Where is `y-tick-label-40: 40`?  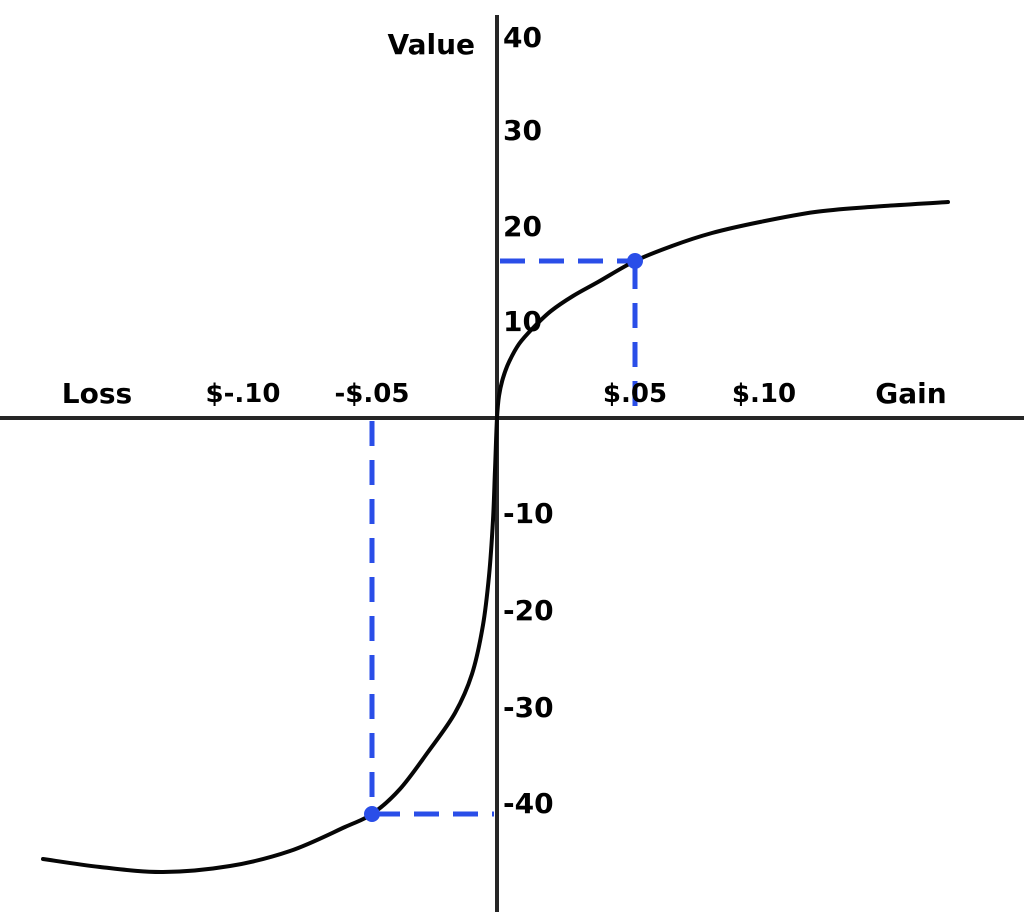
y-tick-label-40: 40 is located at coordinates (522, 37).